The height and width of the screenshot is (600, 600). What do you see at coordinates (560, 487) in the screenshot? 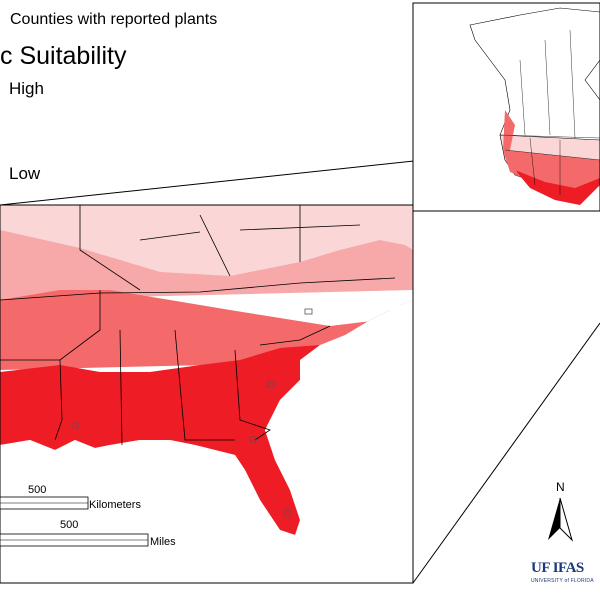
I see `north-arrow-label: N` at bounding box center [560, 487].